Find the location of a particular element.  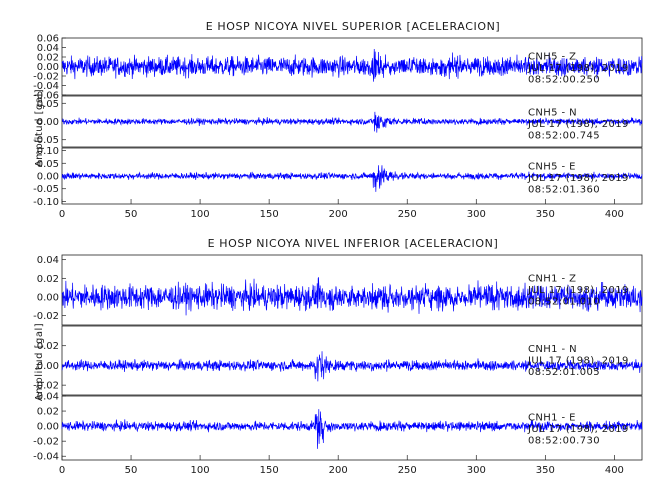

time-label: 08:52:00.730 is located at coordinates (564, 440).